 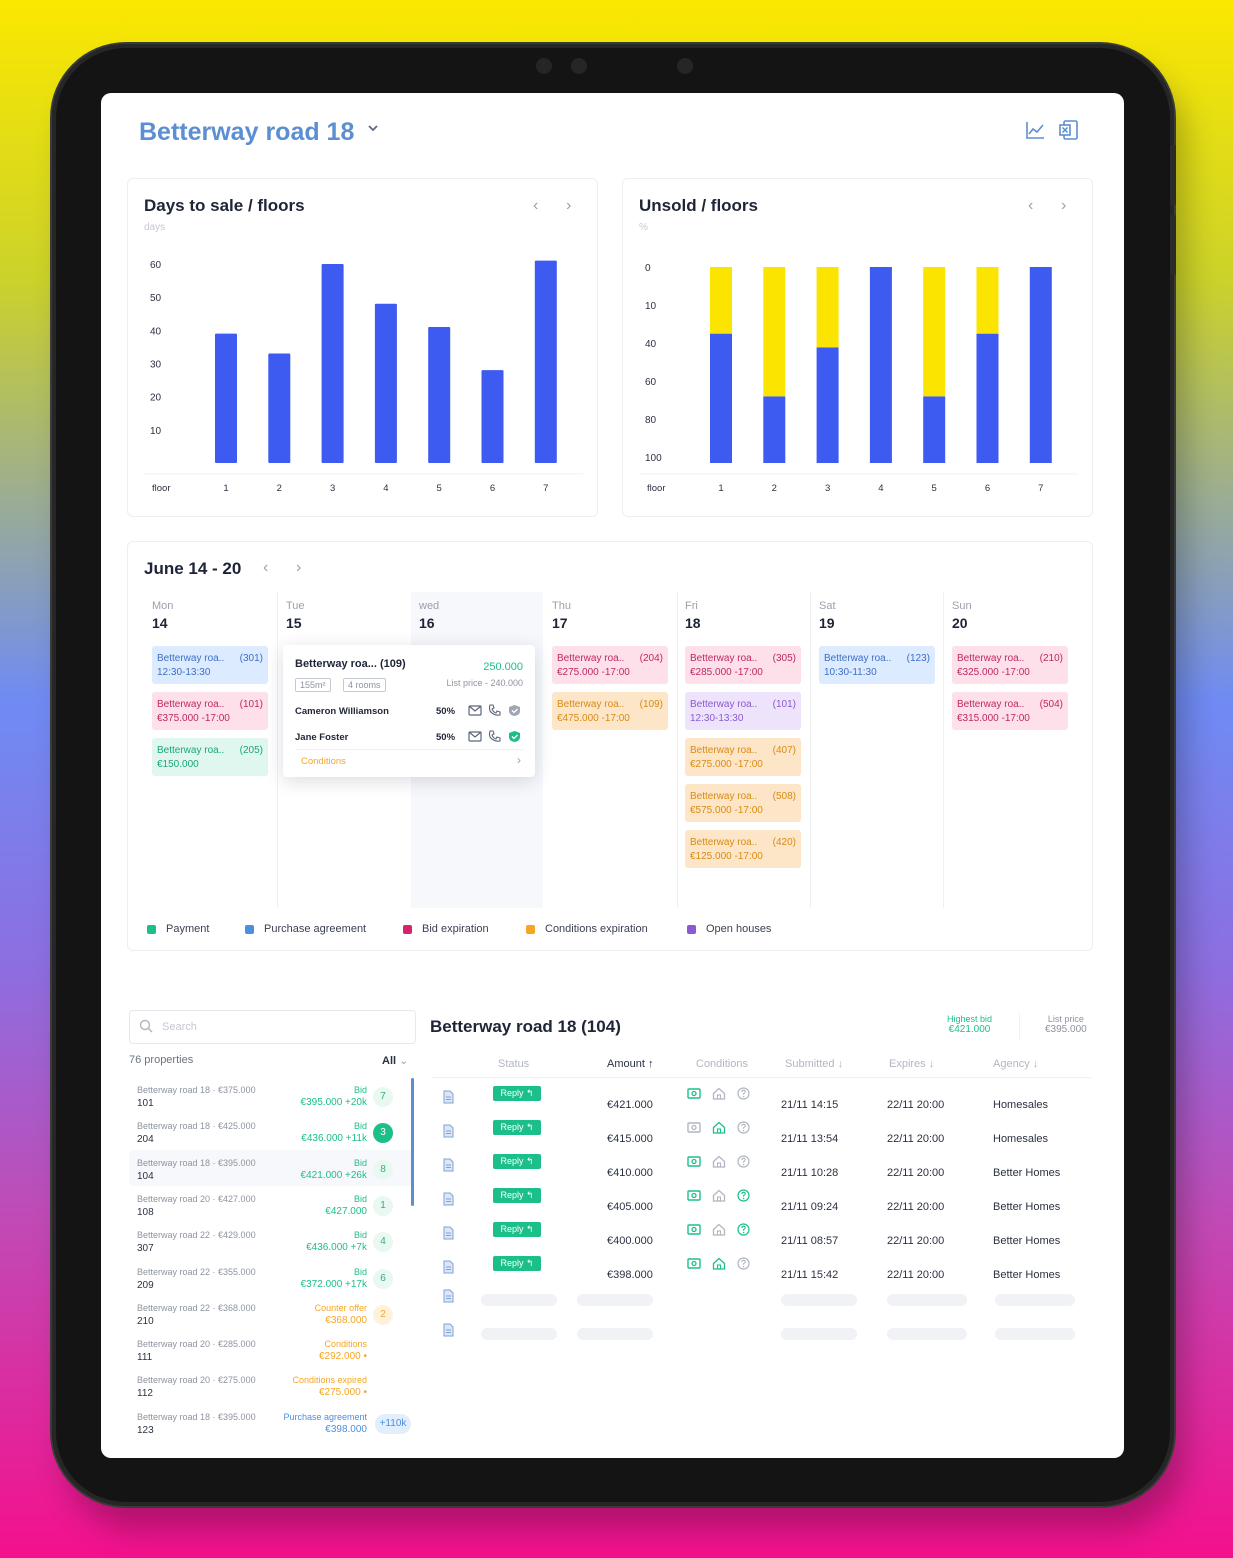 I want to click on calendar-event: Betterway roa.. (101) €375.000 -17:00, so click(x=210, y=711).